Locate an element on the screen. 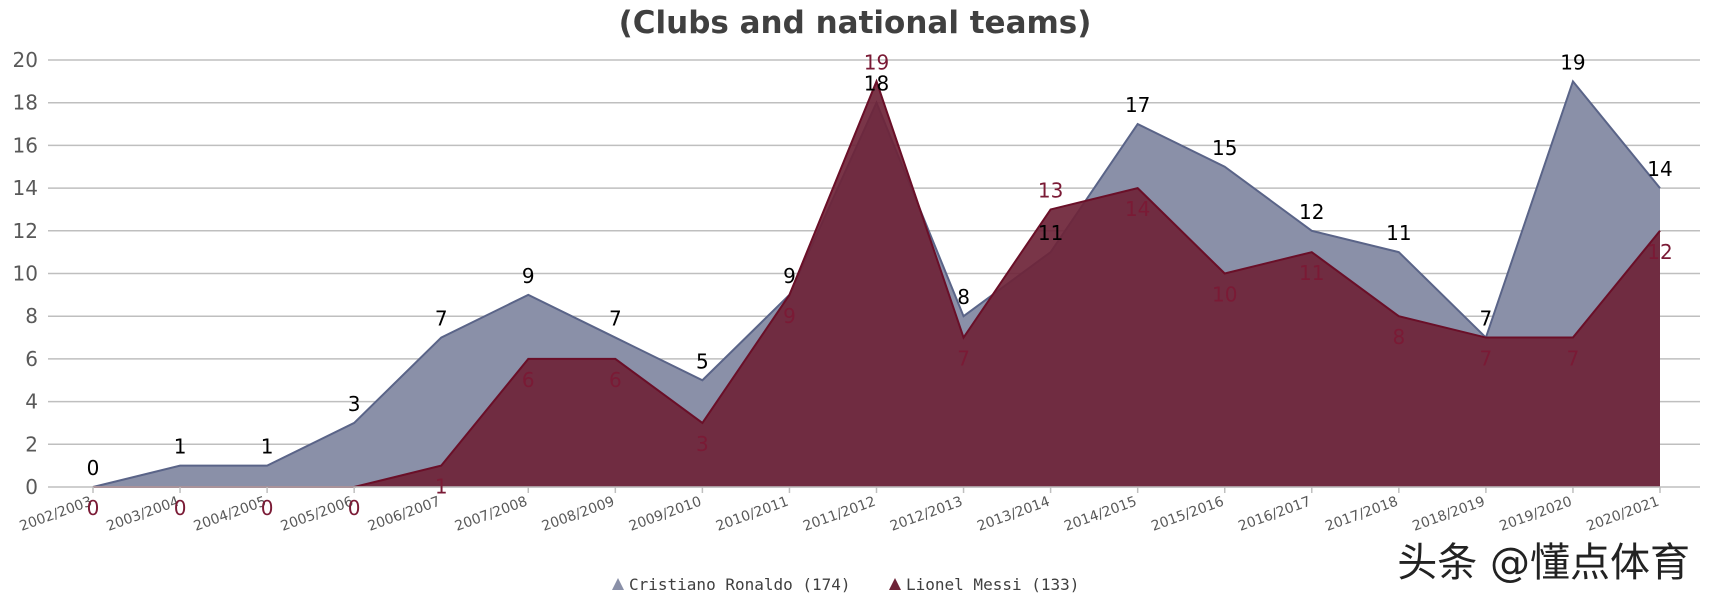 This screenshot has width=1710, height=604. x-tick-label: 2002/2003 is located at coordinates (55, 514).